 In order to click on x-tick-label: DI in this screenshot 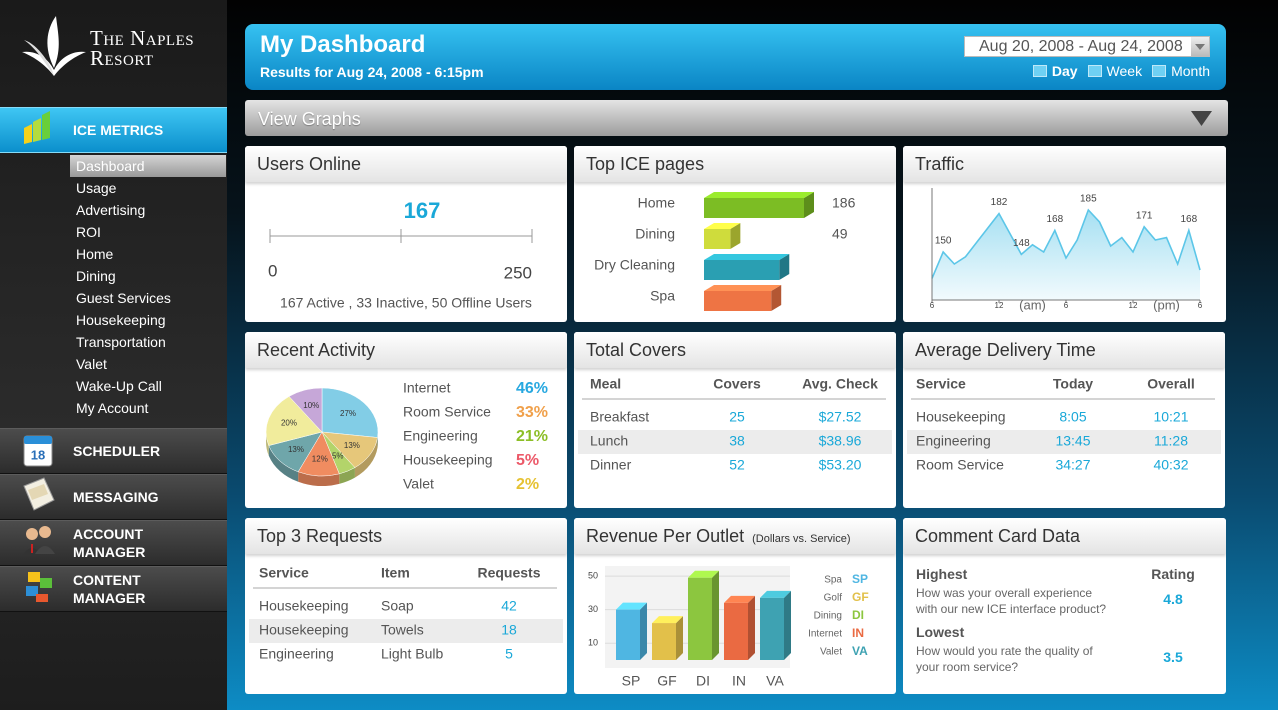, I will do `click(703, 681)`.